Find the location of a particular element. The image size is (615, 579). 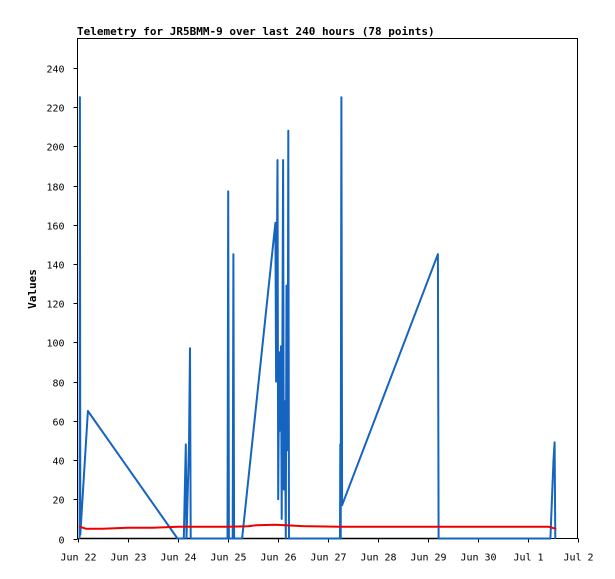

y-axis: 0 20 40 60 80 100 120 140 160 180 200 220 240 is located at coordinates (62, 306).